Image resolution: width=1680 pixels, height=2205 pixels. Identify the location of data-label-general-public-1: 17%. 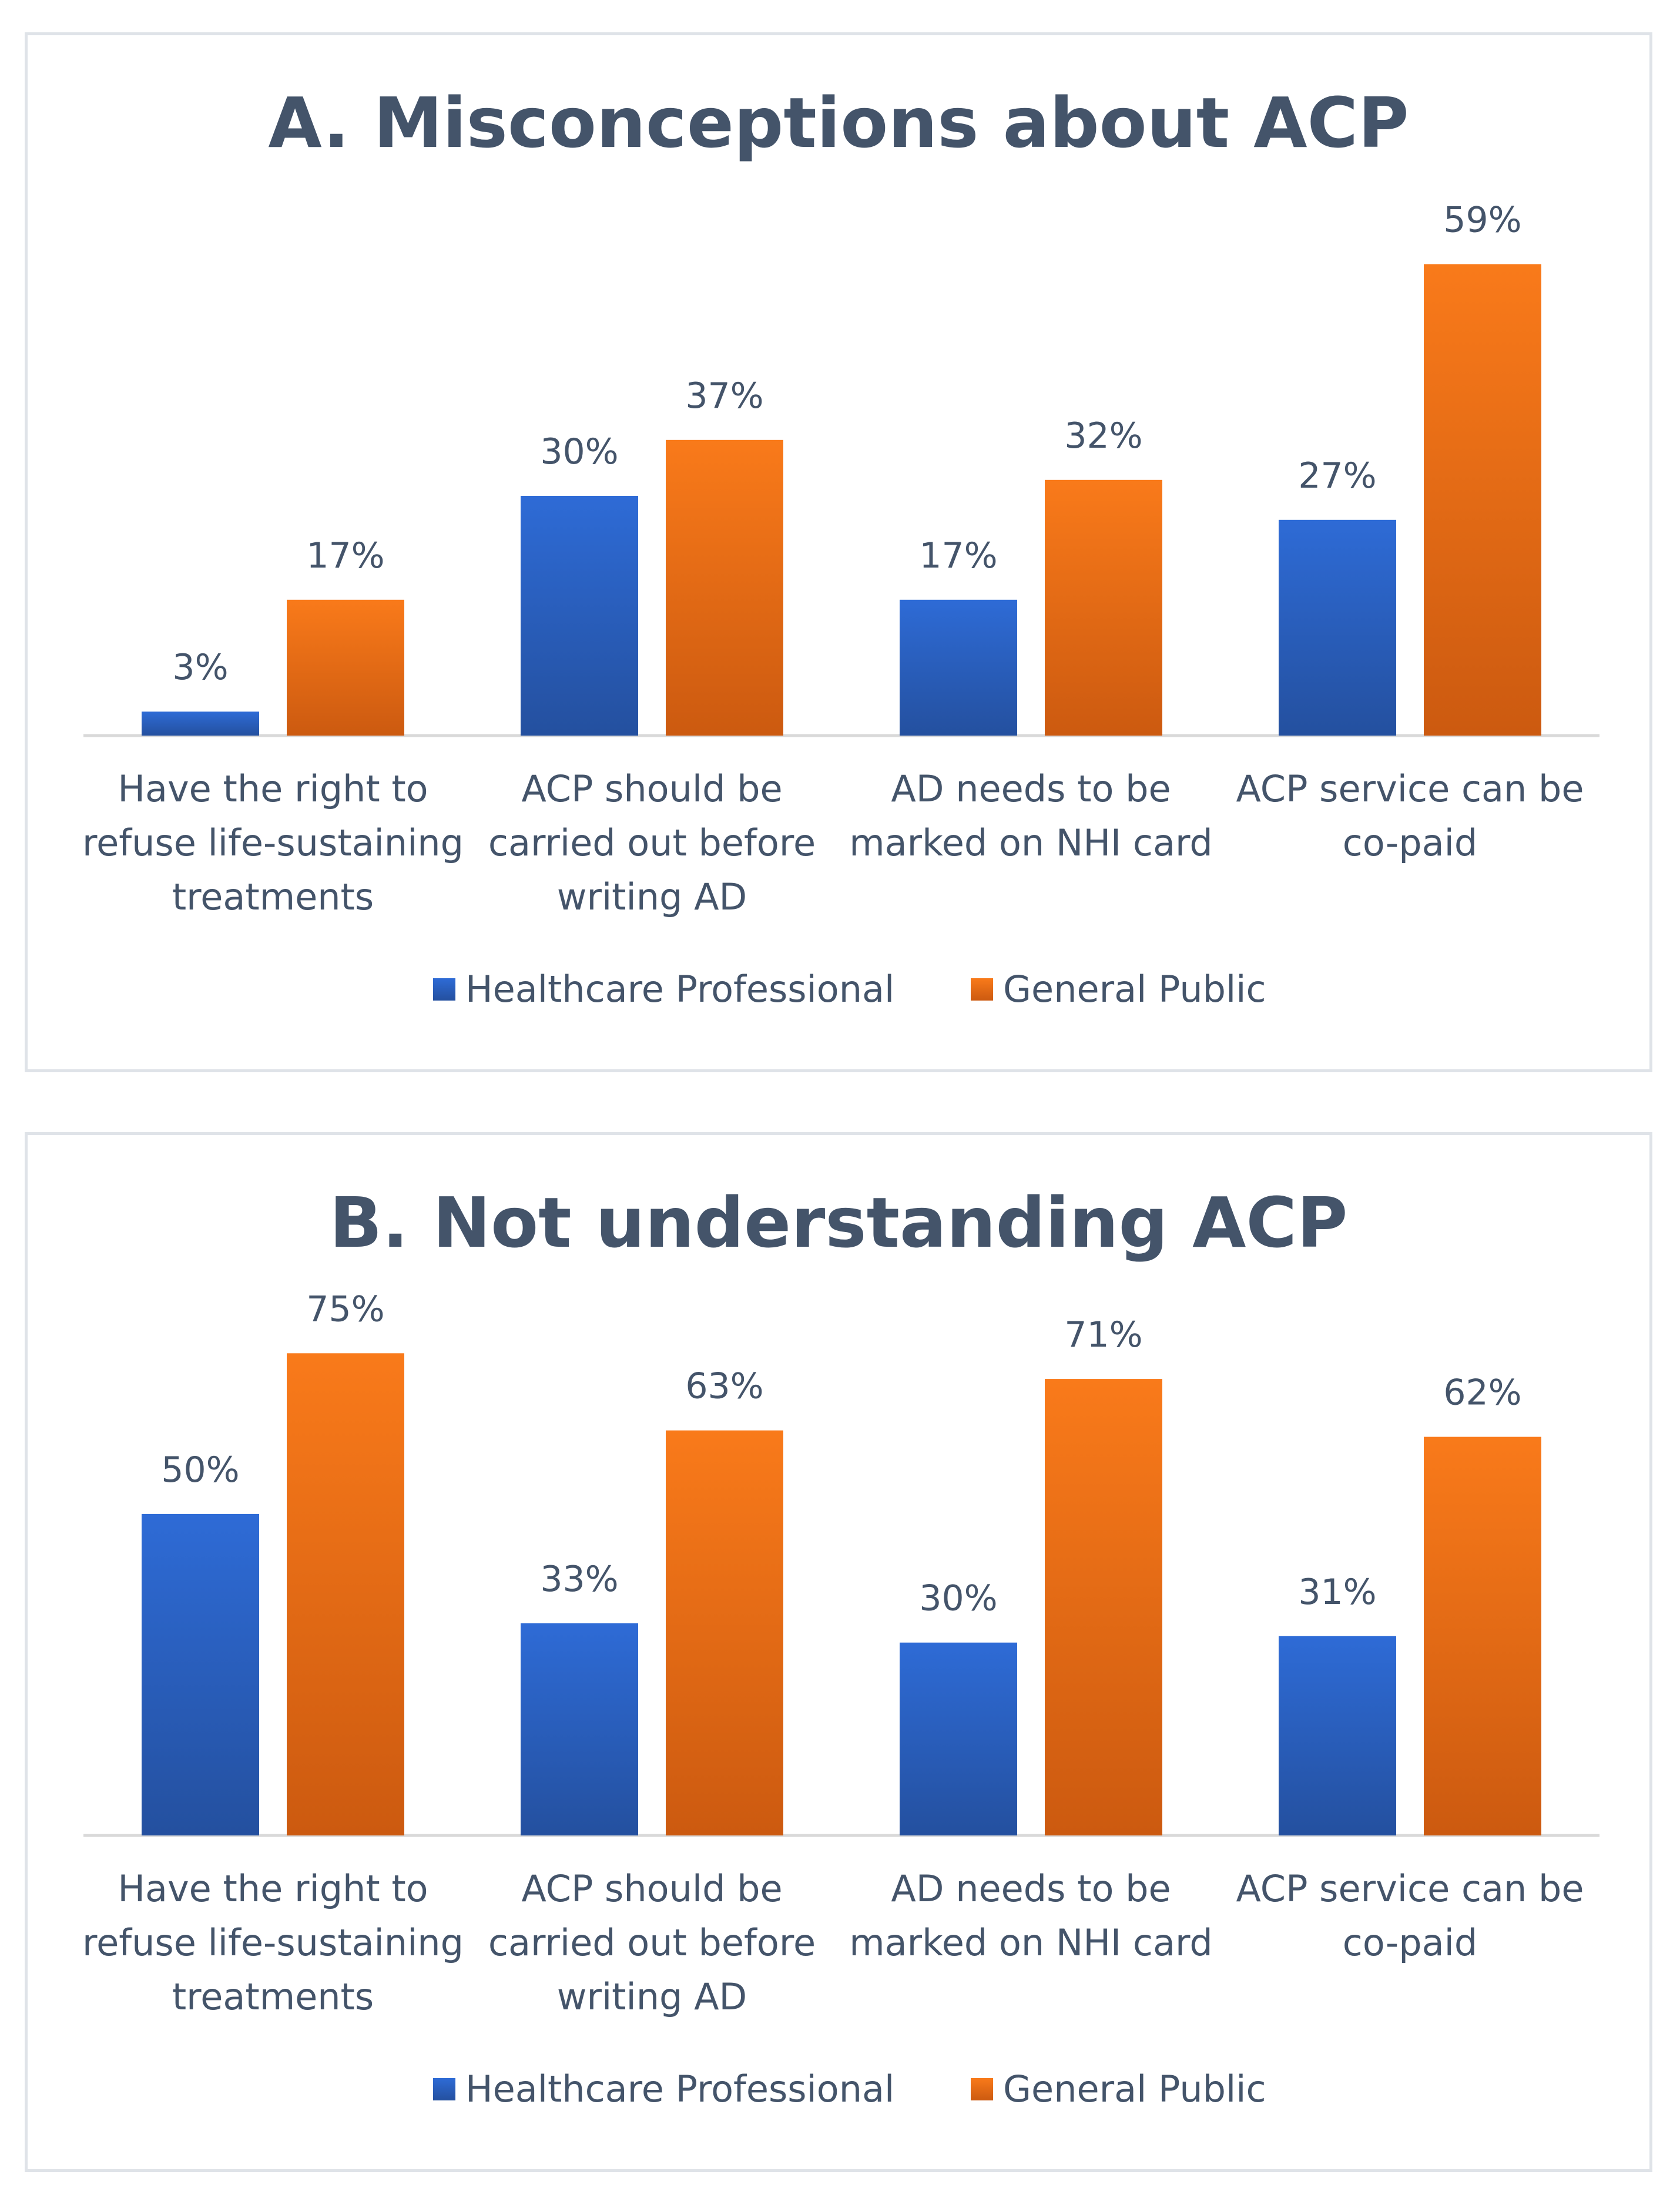
(345, 555).